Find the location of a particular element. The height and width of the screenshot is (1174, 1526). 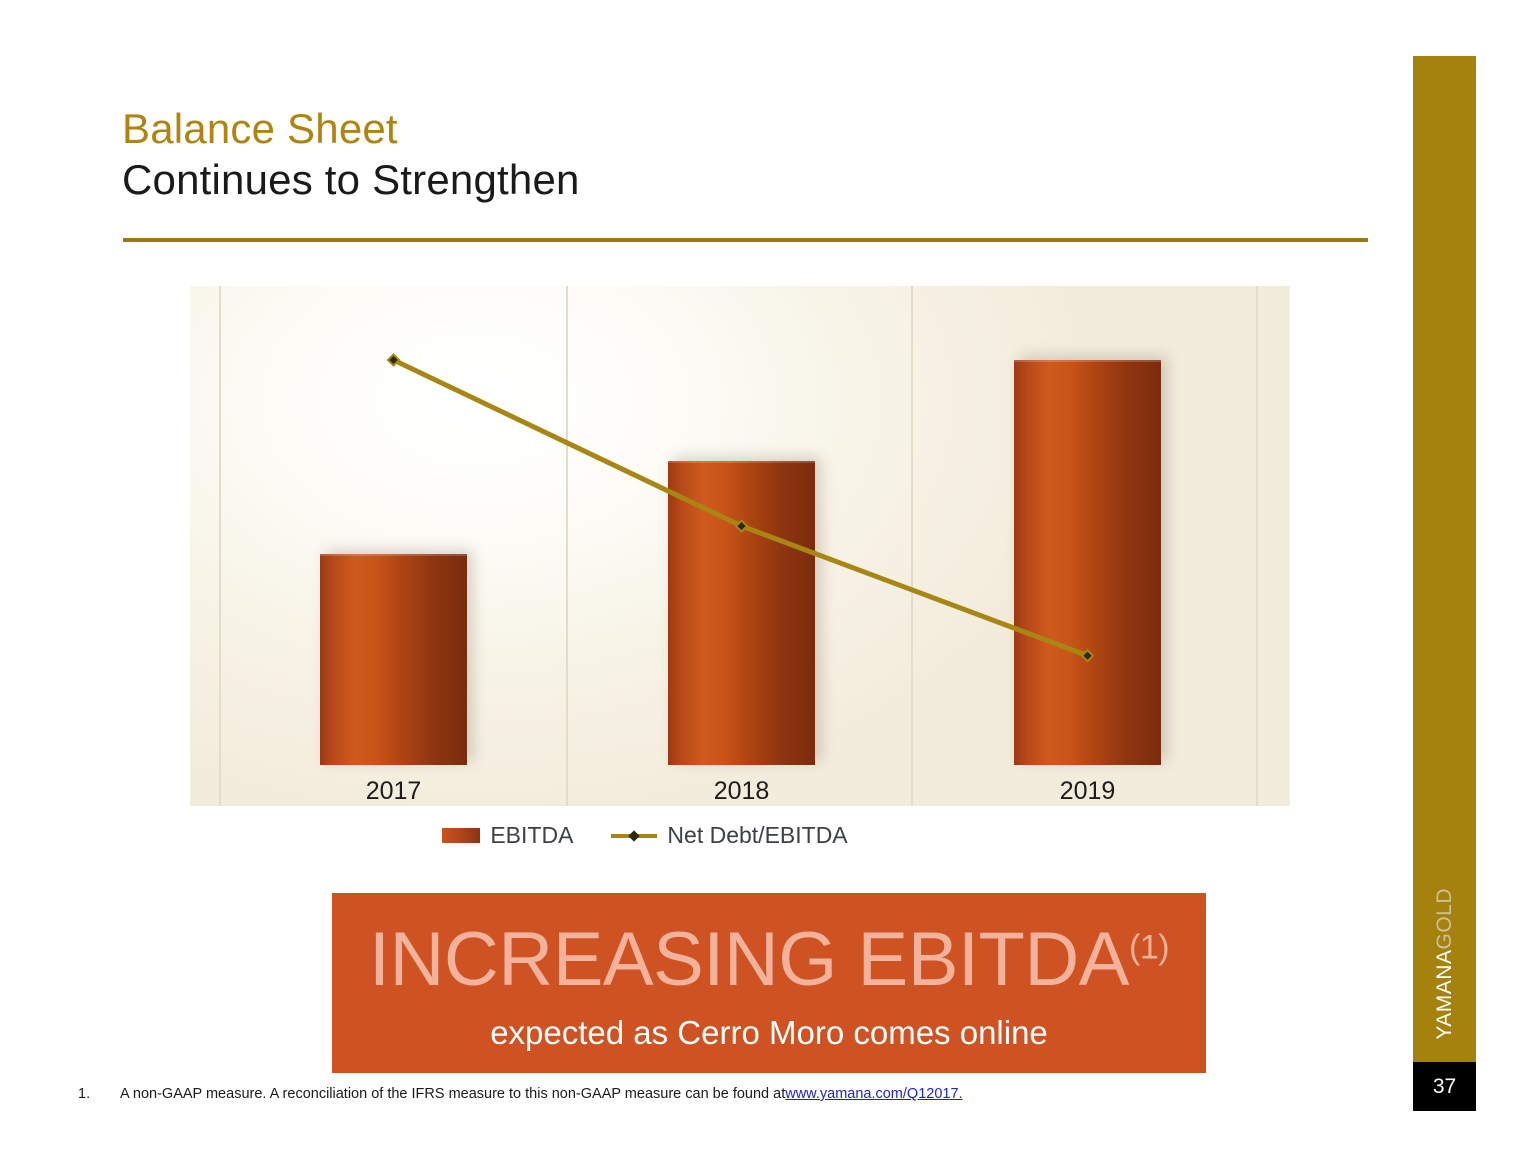

brand-sidebar: YAMANAGOLD is located at coordinates (1444, 559).